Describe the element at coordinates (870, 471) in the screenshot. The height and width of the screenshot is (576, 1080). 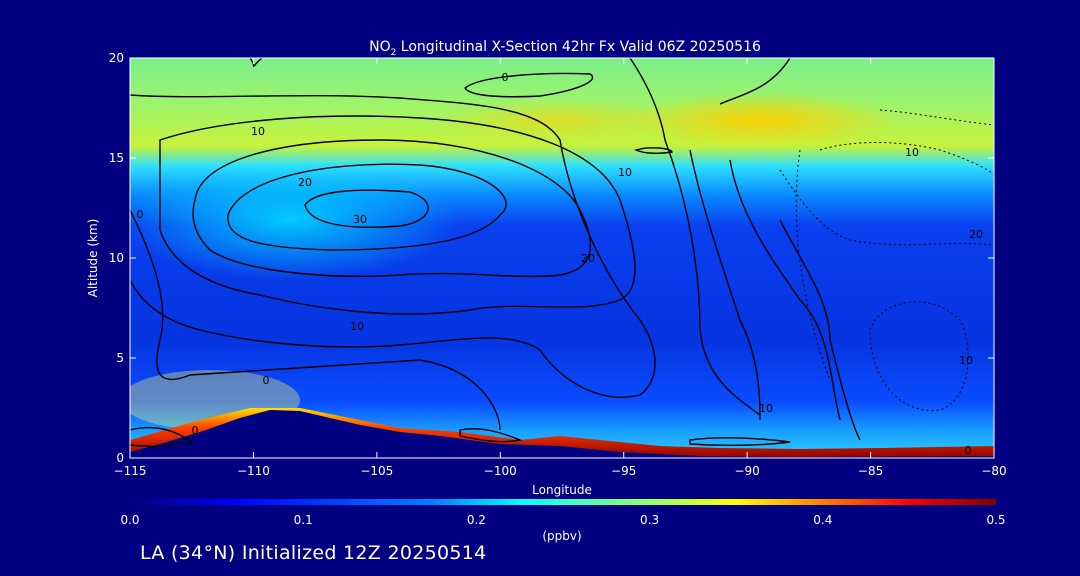
I see `x-tick-label: −85` at that location.